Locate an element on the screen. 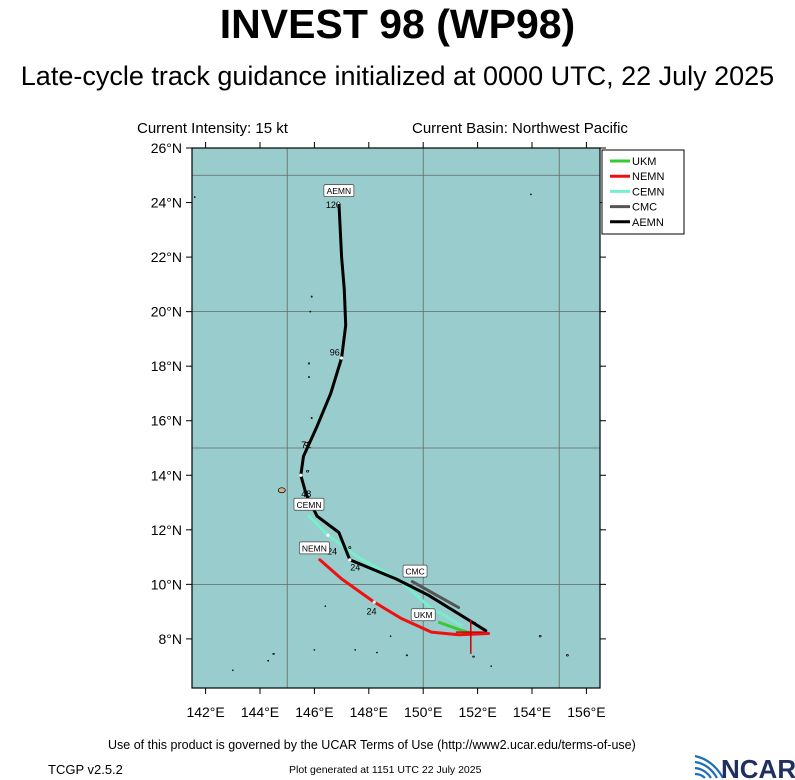  legend-label-cmc: CMC is located at coordinates (644, 208).